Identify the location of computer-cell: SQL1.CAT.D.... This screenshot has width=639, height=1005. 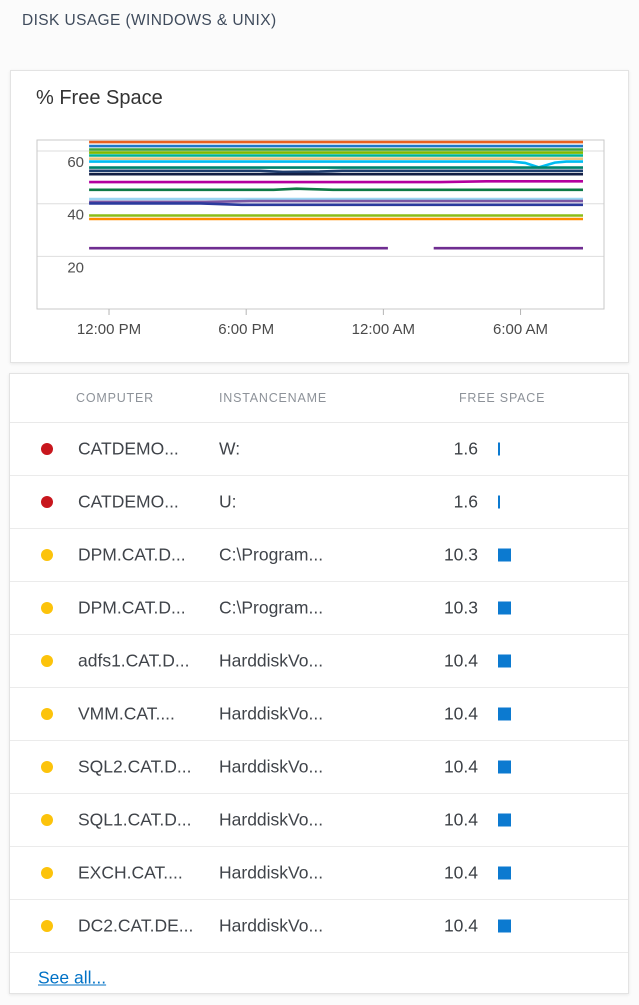
(135, 819).